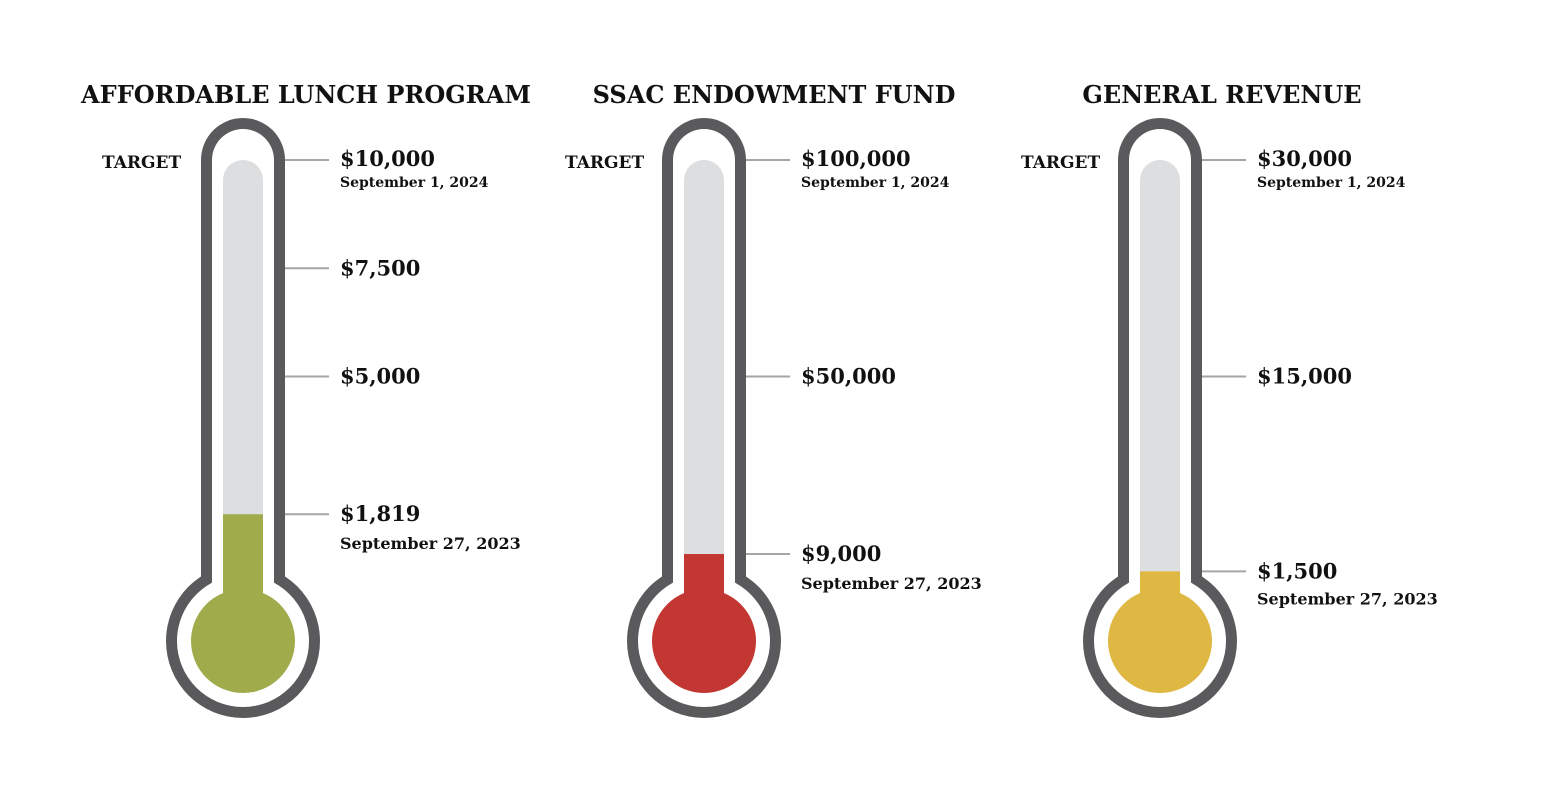  Describe the element at coordinates (774, 94) in the screenshot. I see `chart-title: SSAC ENDOWMENT FUND` at that location.